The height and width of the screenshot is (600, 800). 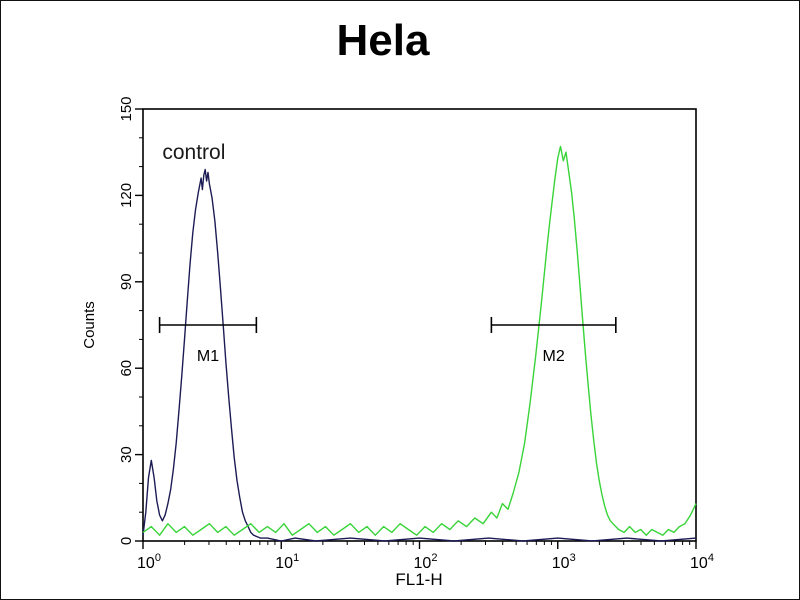 What do you see at coordinates (126, 454) in the screenshot?
I see `y-tick-label: 30` at bounding box center [126, 454].